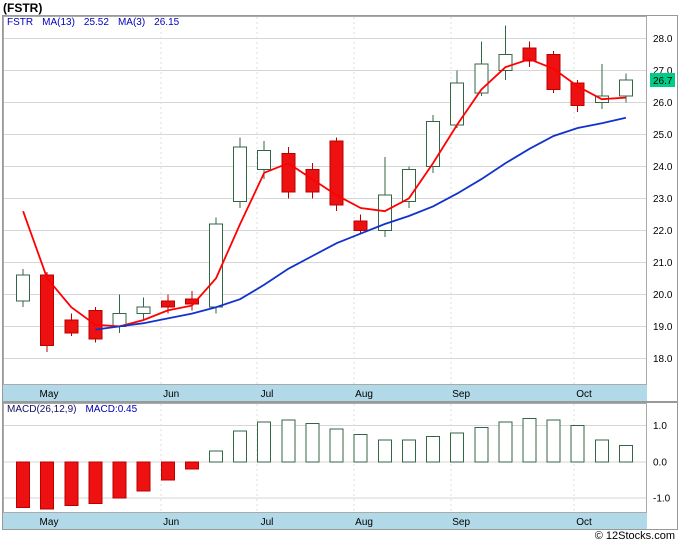 The height and width of the screenshot is (546, 680). Describe the element at coordinates (663, 327) in the screenshot. I see `price-tick-label: 19.0` at that location.